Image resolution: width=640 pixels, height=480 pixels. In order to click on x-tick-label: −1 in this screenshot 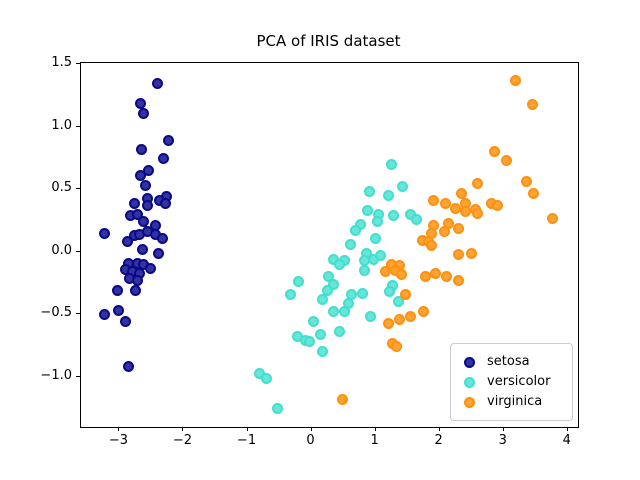, I will do `click(246, 440)`.